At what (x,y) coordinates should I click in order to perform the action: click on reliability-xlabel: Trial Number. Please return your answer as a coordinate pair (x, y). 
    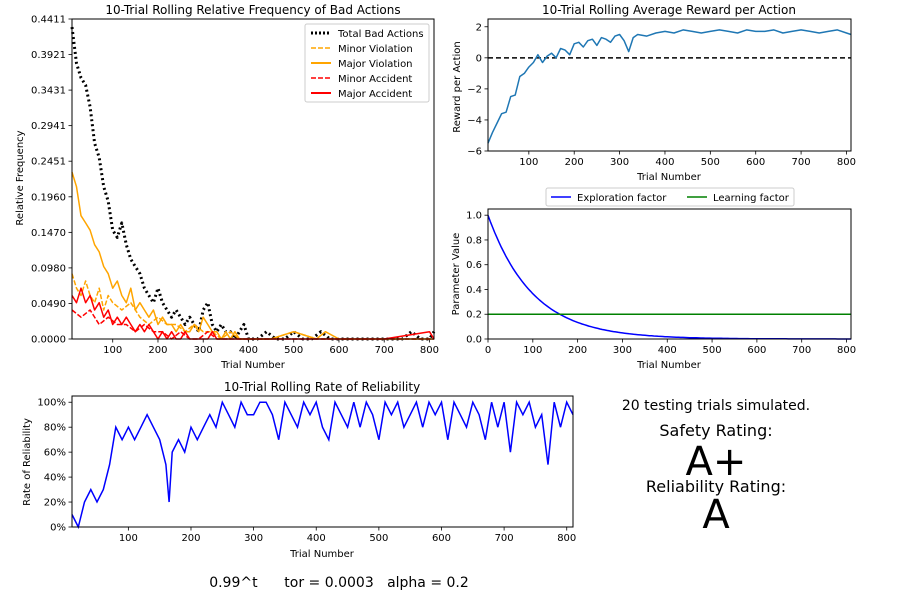
    Looking at the image, I should click on (322, 554).